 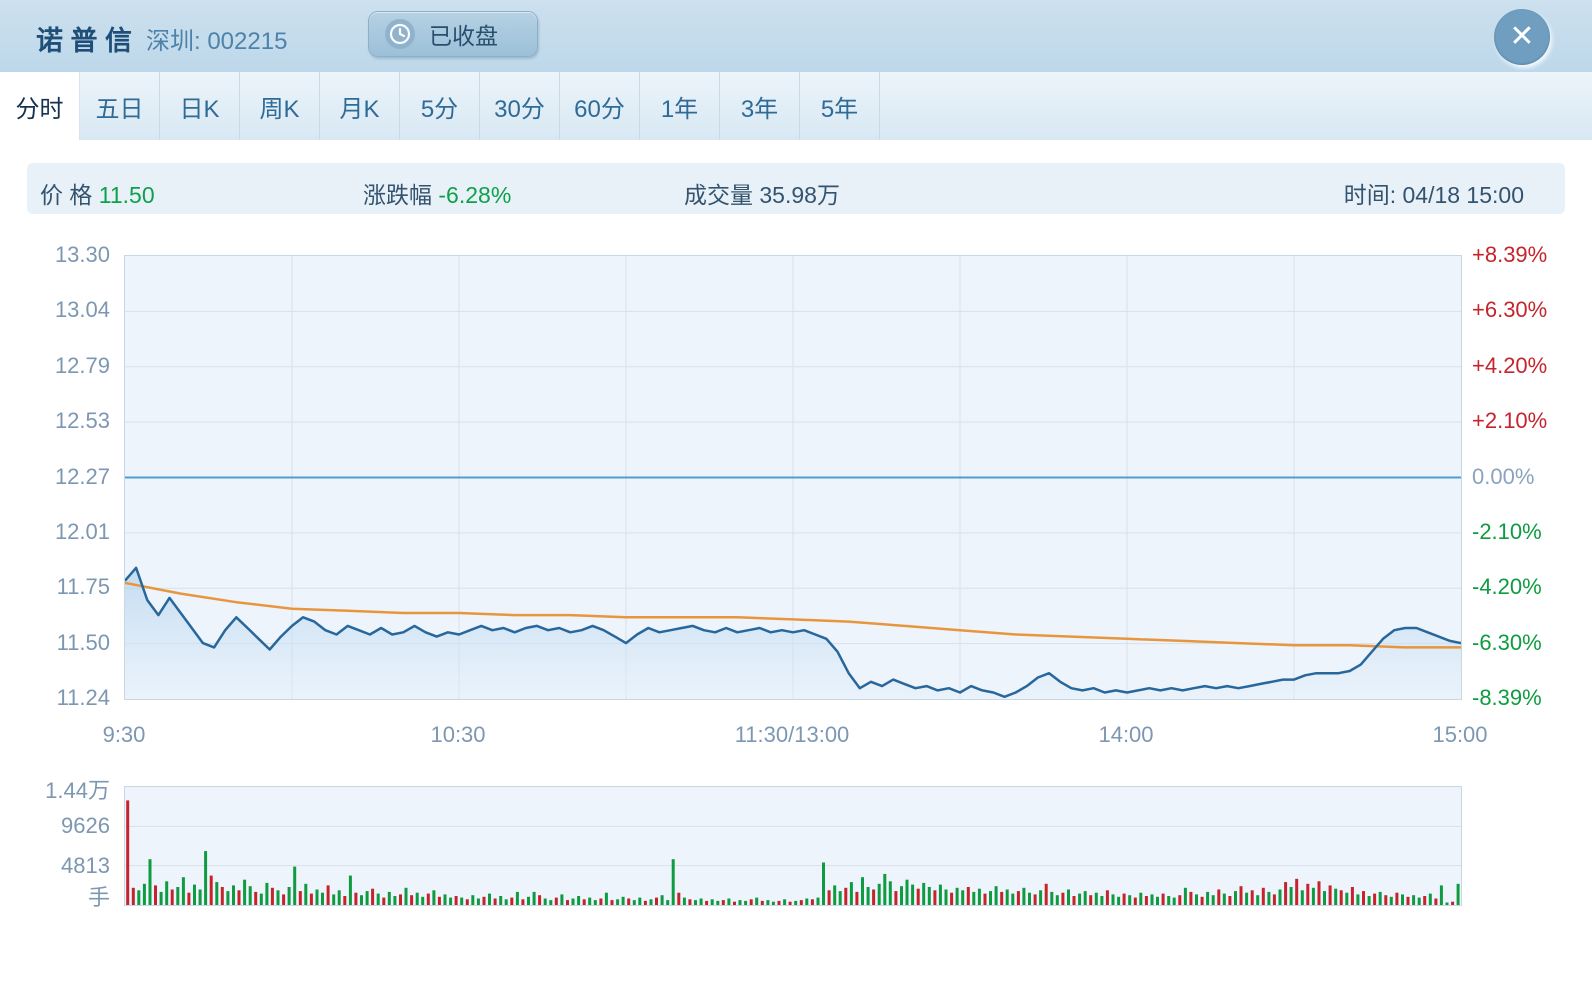 I want to click on volume-chart, so click(x=793, y=846).